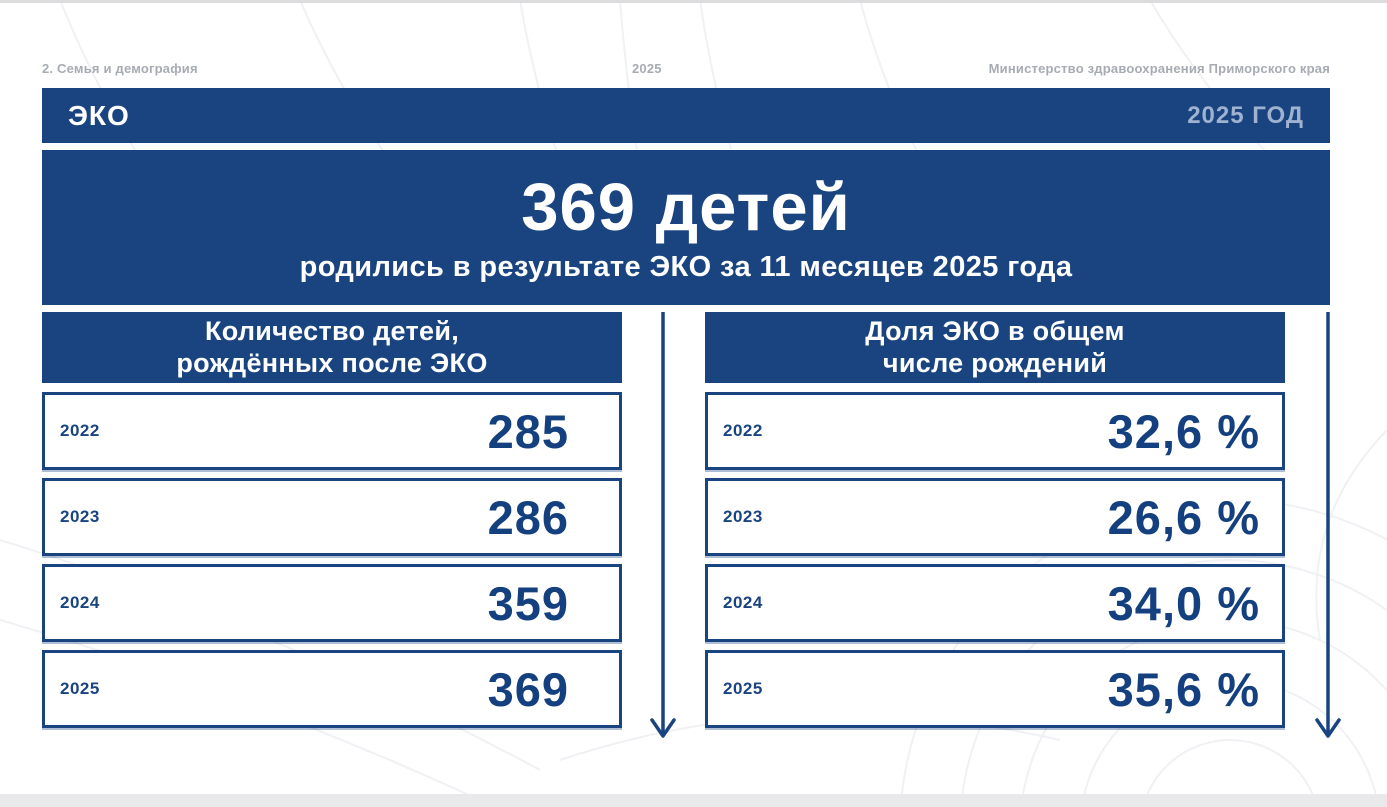 This screenshot has height=807, width=1387. Describe the element at coordinates (99, 115) in the screenshot. I see `section-title: ЭКО` at that location.